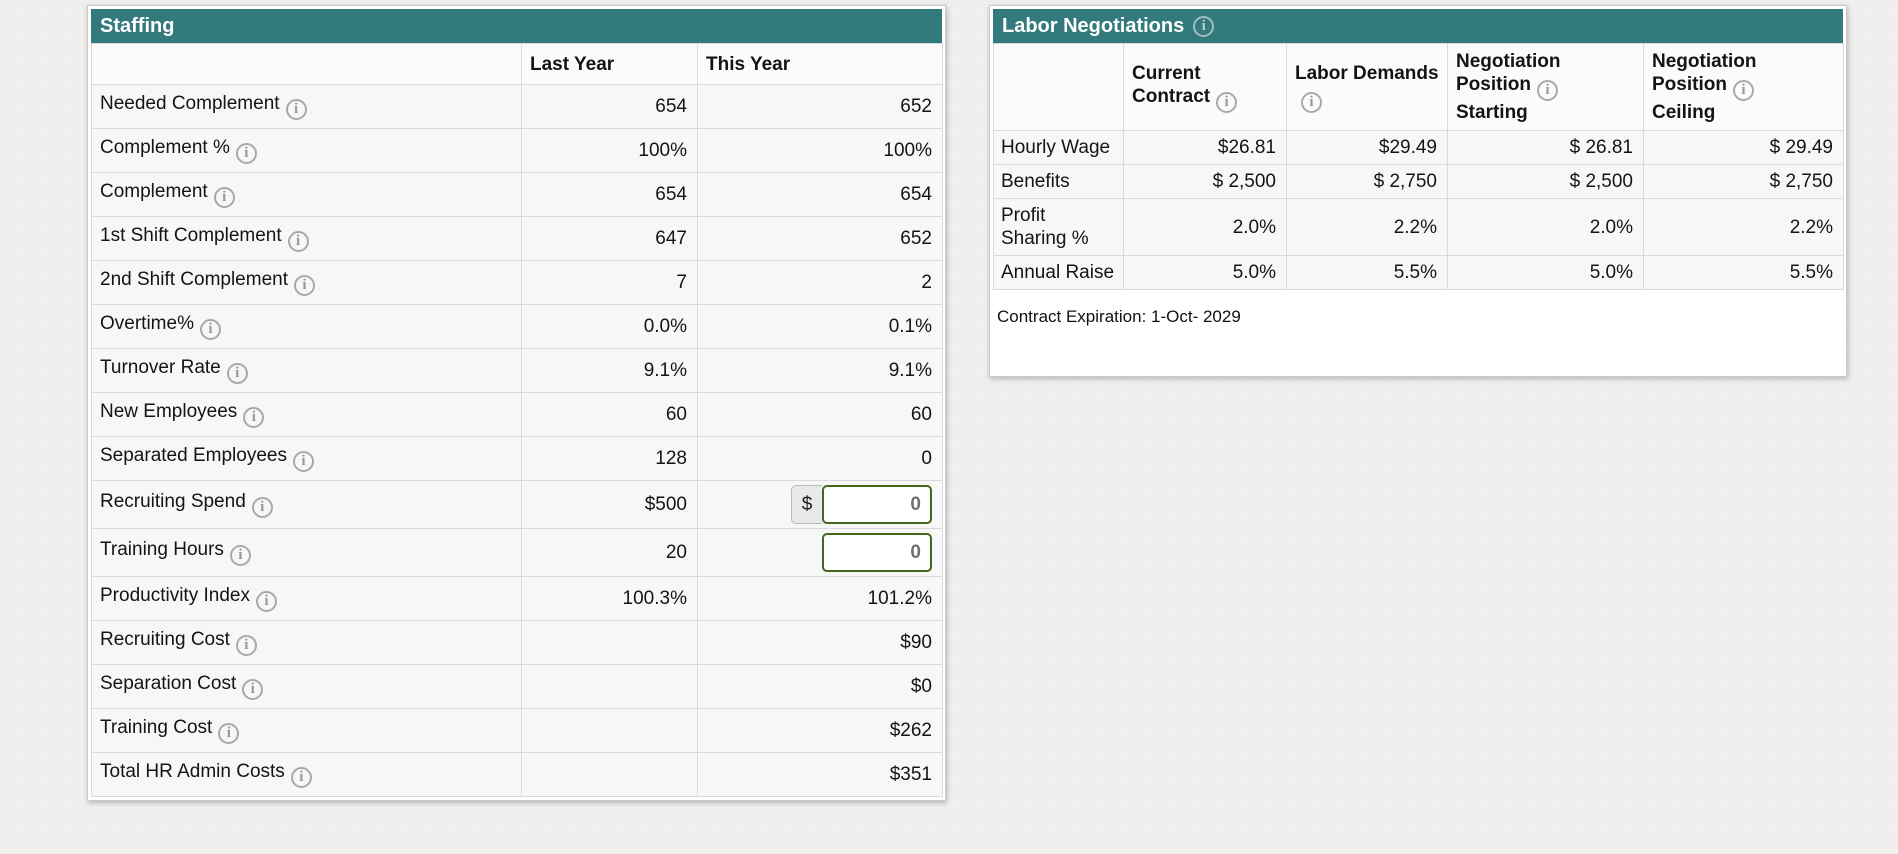 The width and height of the screenshot is (1898, 854). I want to click on staffing-row-label-cell: Training Hours i, so click(306, 552).